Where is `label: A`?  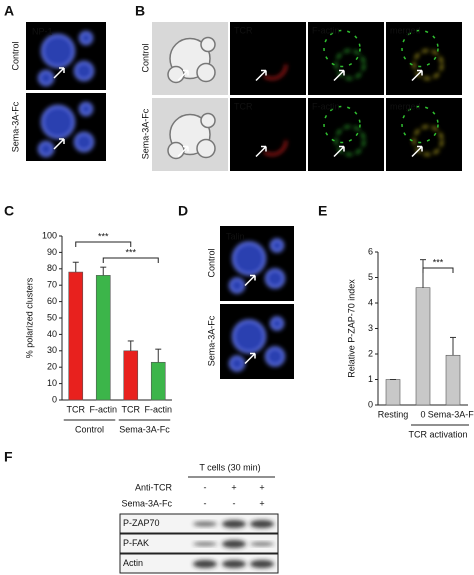 label: A is located at coordinates (9, 11).